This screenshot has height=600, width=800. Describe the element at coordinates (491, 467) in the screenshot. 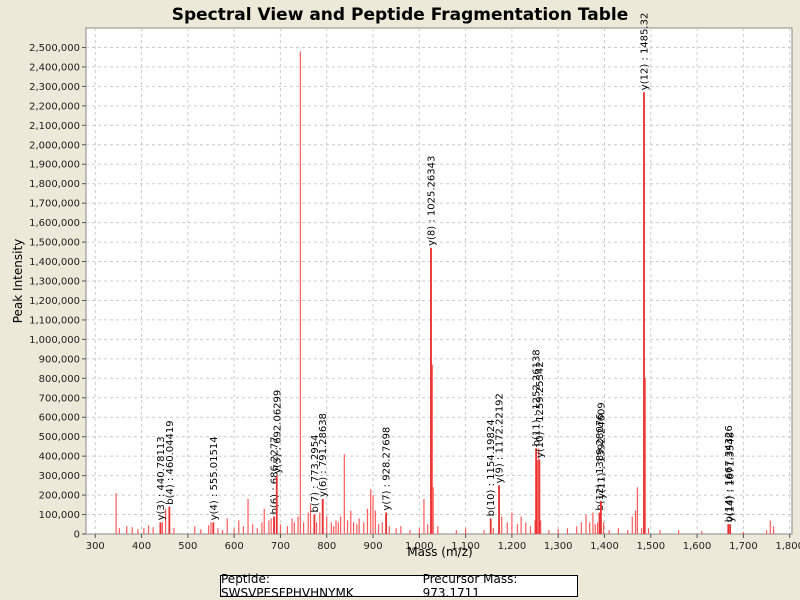

I see `peak-annotation-label: b(10) : 1154.19824` at that location.